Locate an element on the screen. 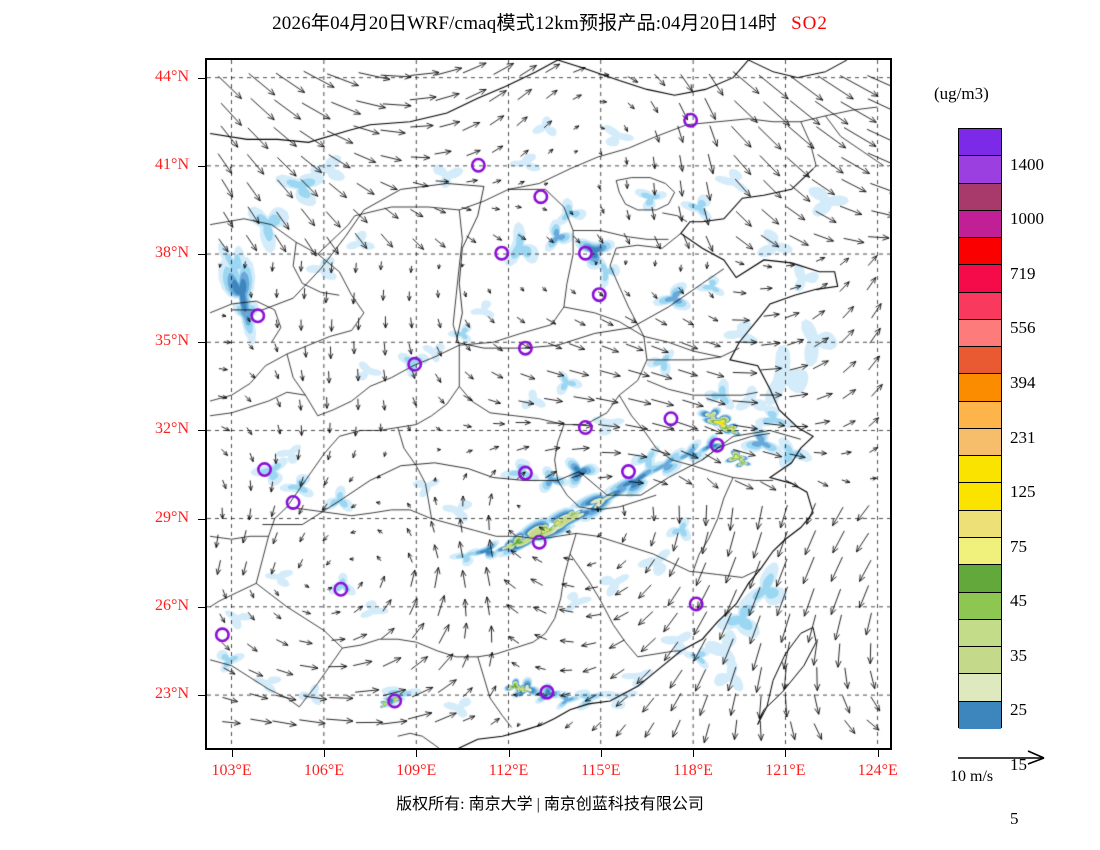 This screenshot has height=850, width=1100. colorbar-label: 719 is located at coordinates (1023, 273).